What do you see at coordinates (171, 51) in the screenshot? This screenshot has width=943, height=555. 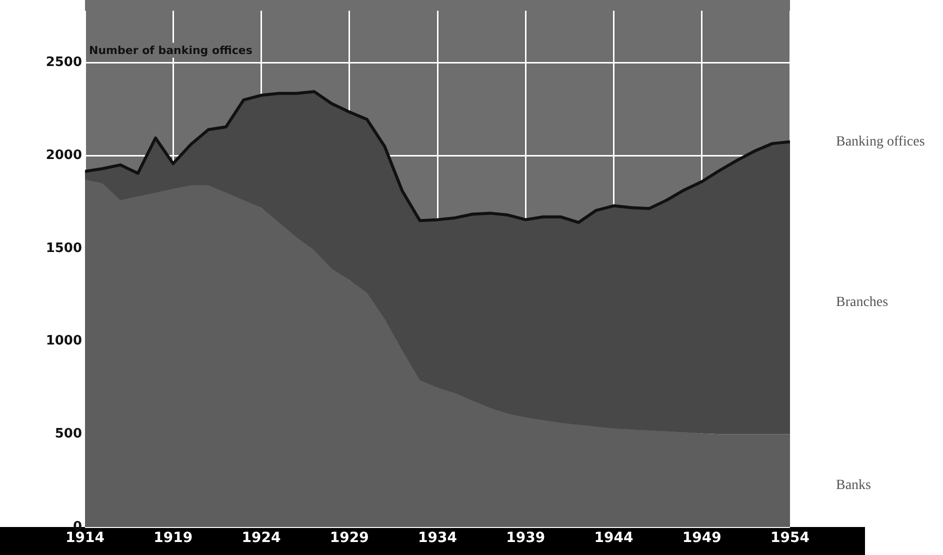 I see `y-axis-title: Number of banking offices` at bounding box center [171, 51].